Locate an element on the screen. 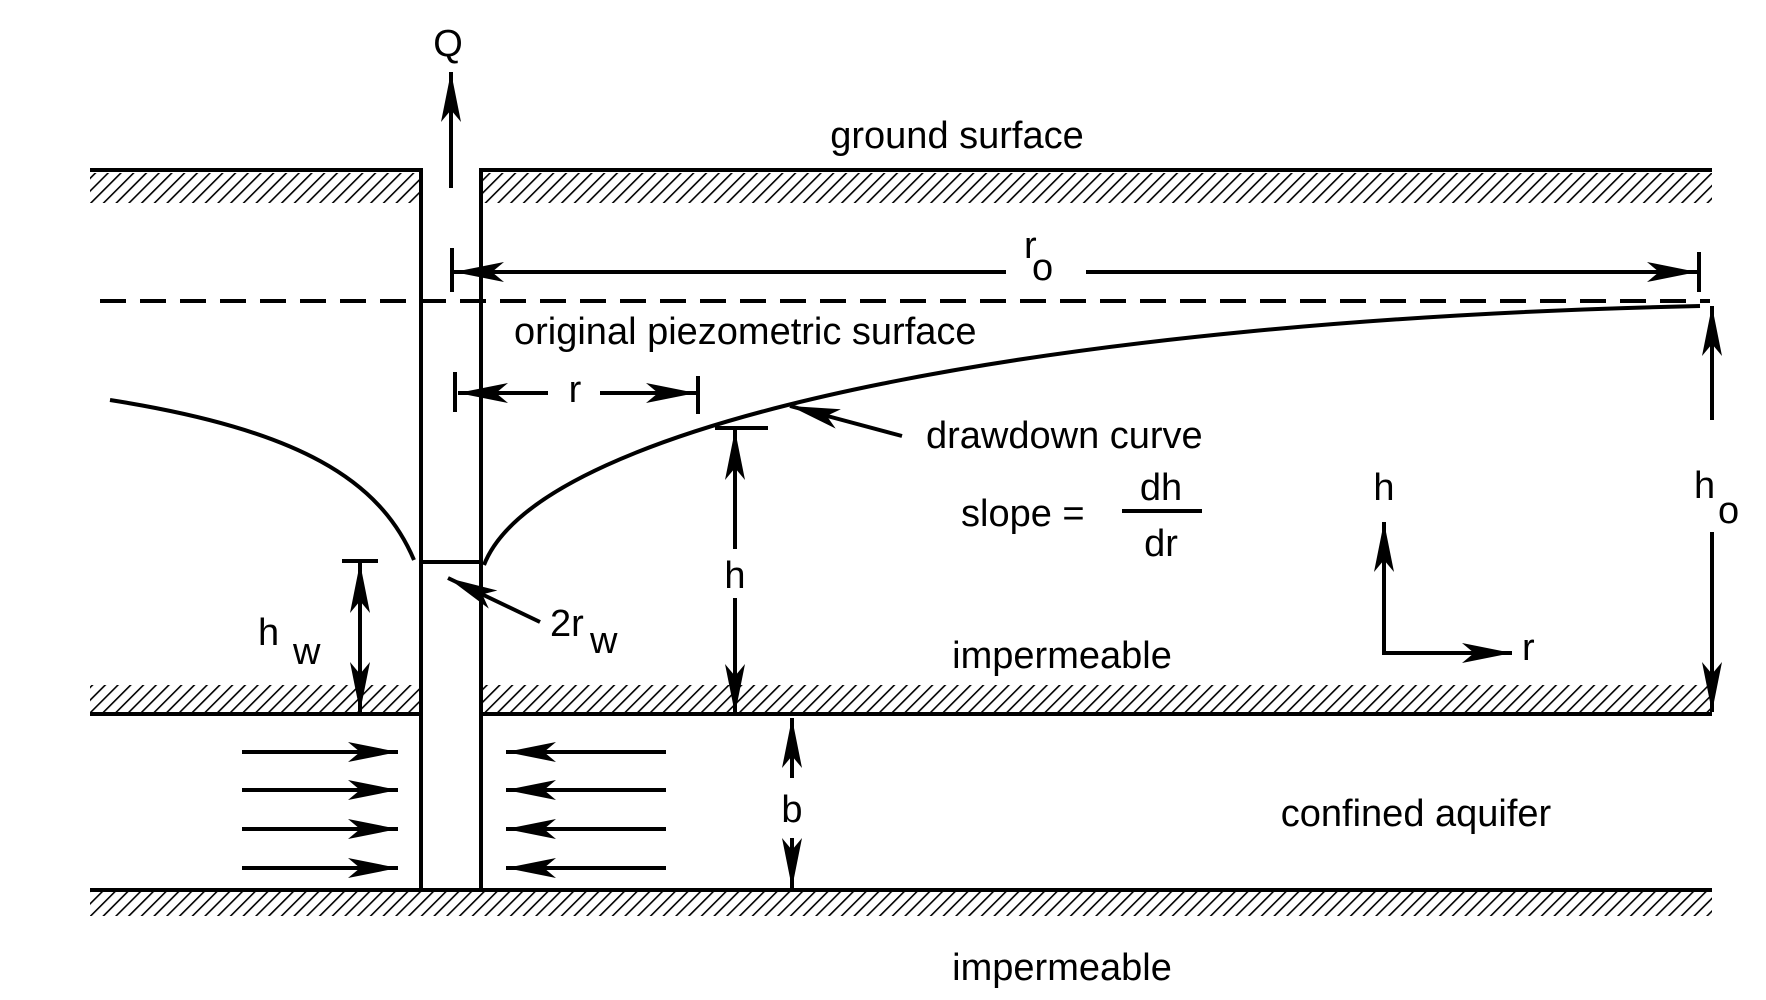  slope-numerator: dh is located at coordinates (1161, 488).